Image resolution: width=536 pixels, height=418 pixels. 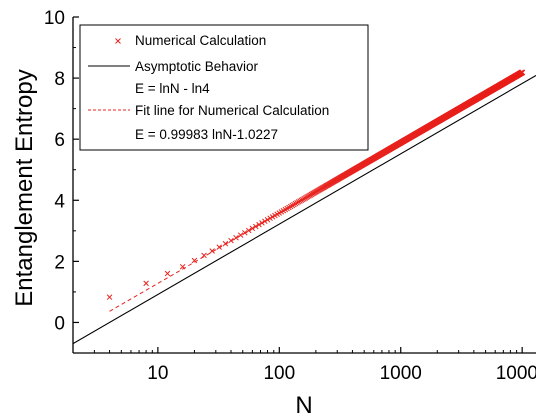 What do you see at coordinates (54, 18) in the screenshot?
I see `y-tick-label: 10` at bounding box center [54, 18].